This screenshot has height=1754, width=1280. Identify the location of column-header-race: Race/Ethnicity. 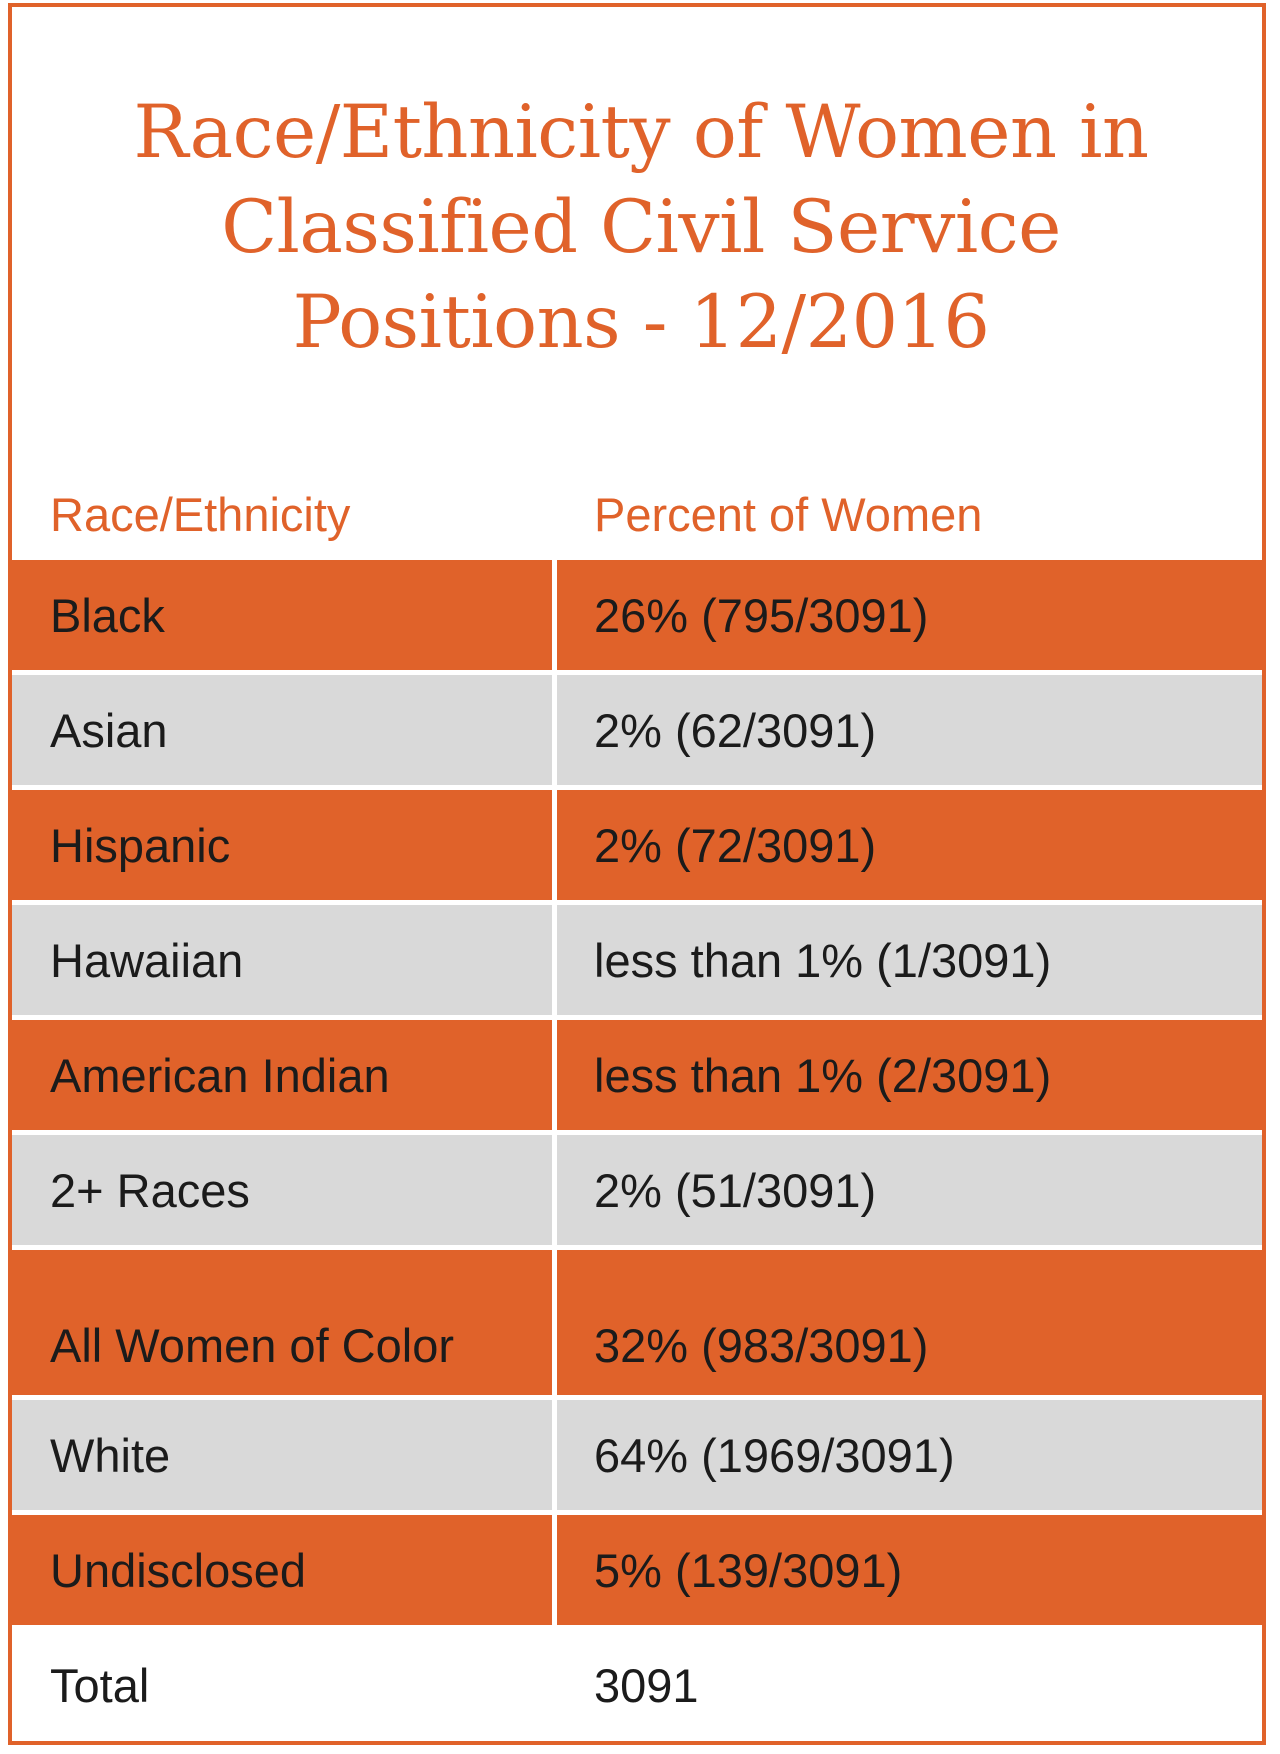
(200, 514).